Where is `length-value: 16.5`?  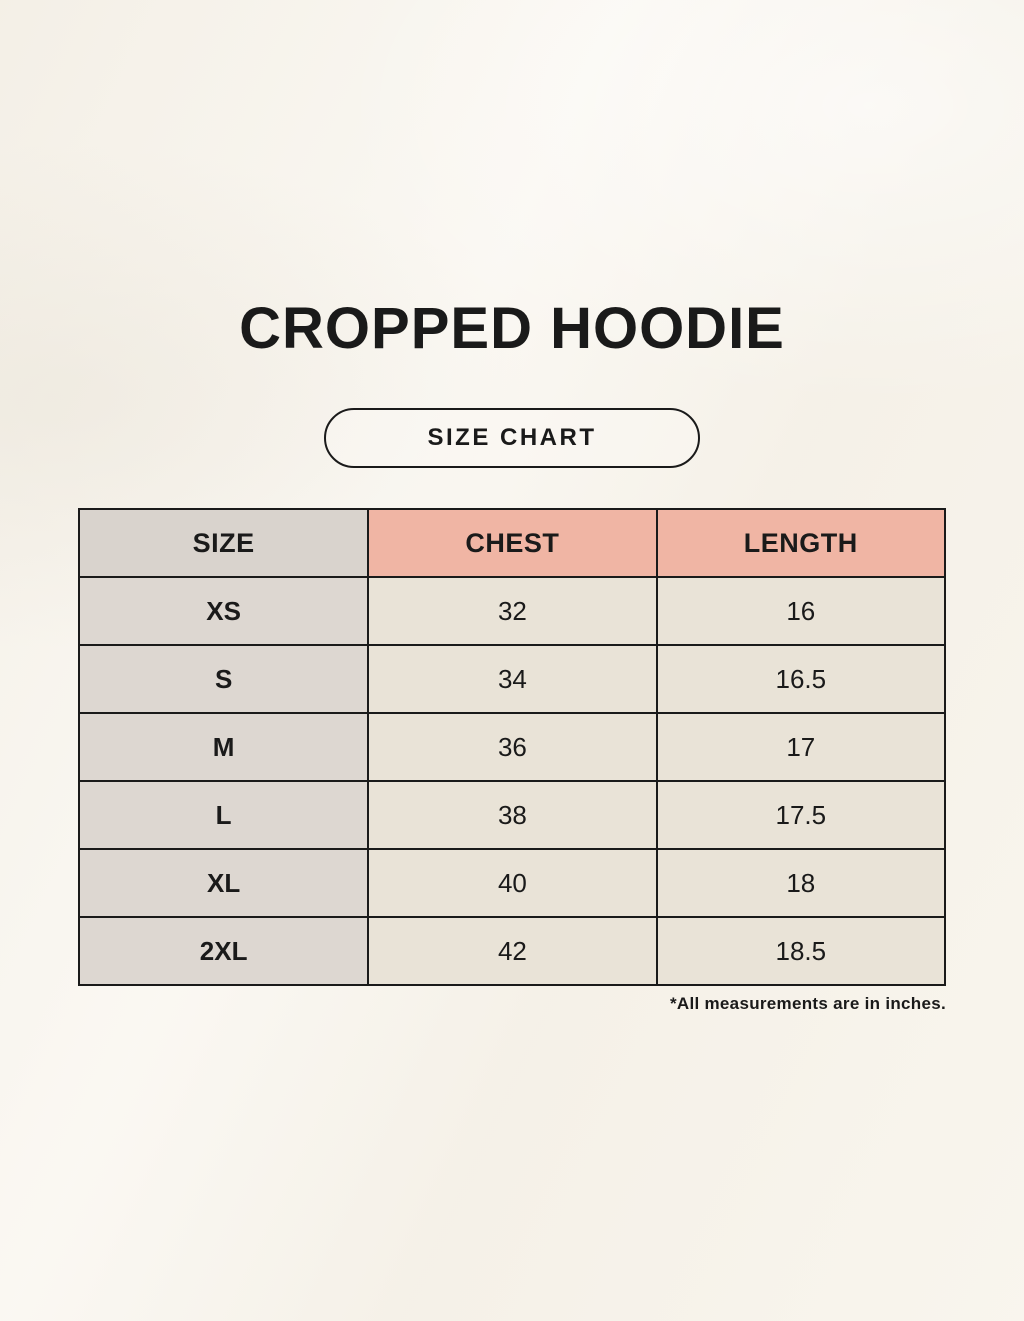 length-value: 16.5 is located at coordinates (801, 679).